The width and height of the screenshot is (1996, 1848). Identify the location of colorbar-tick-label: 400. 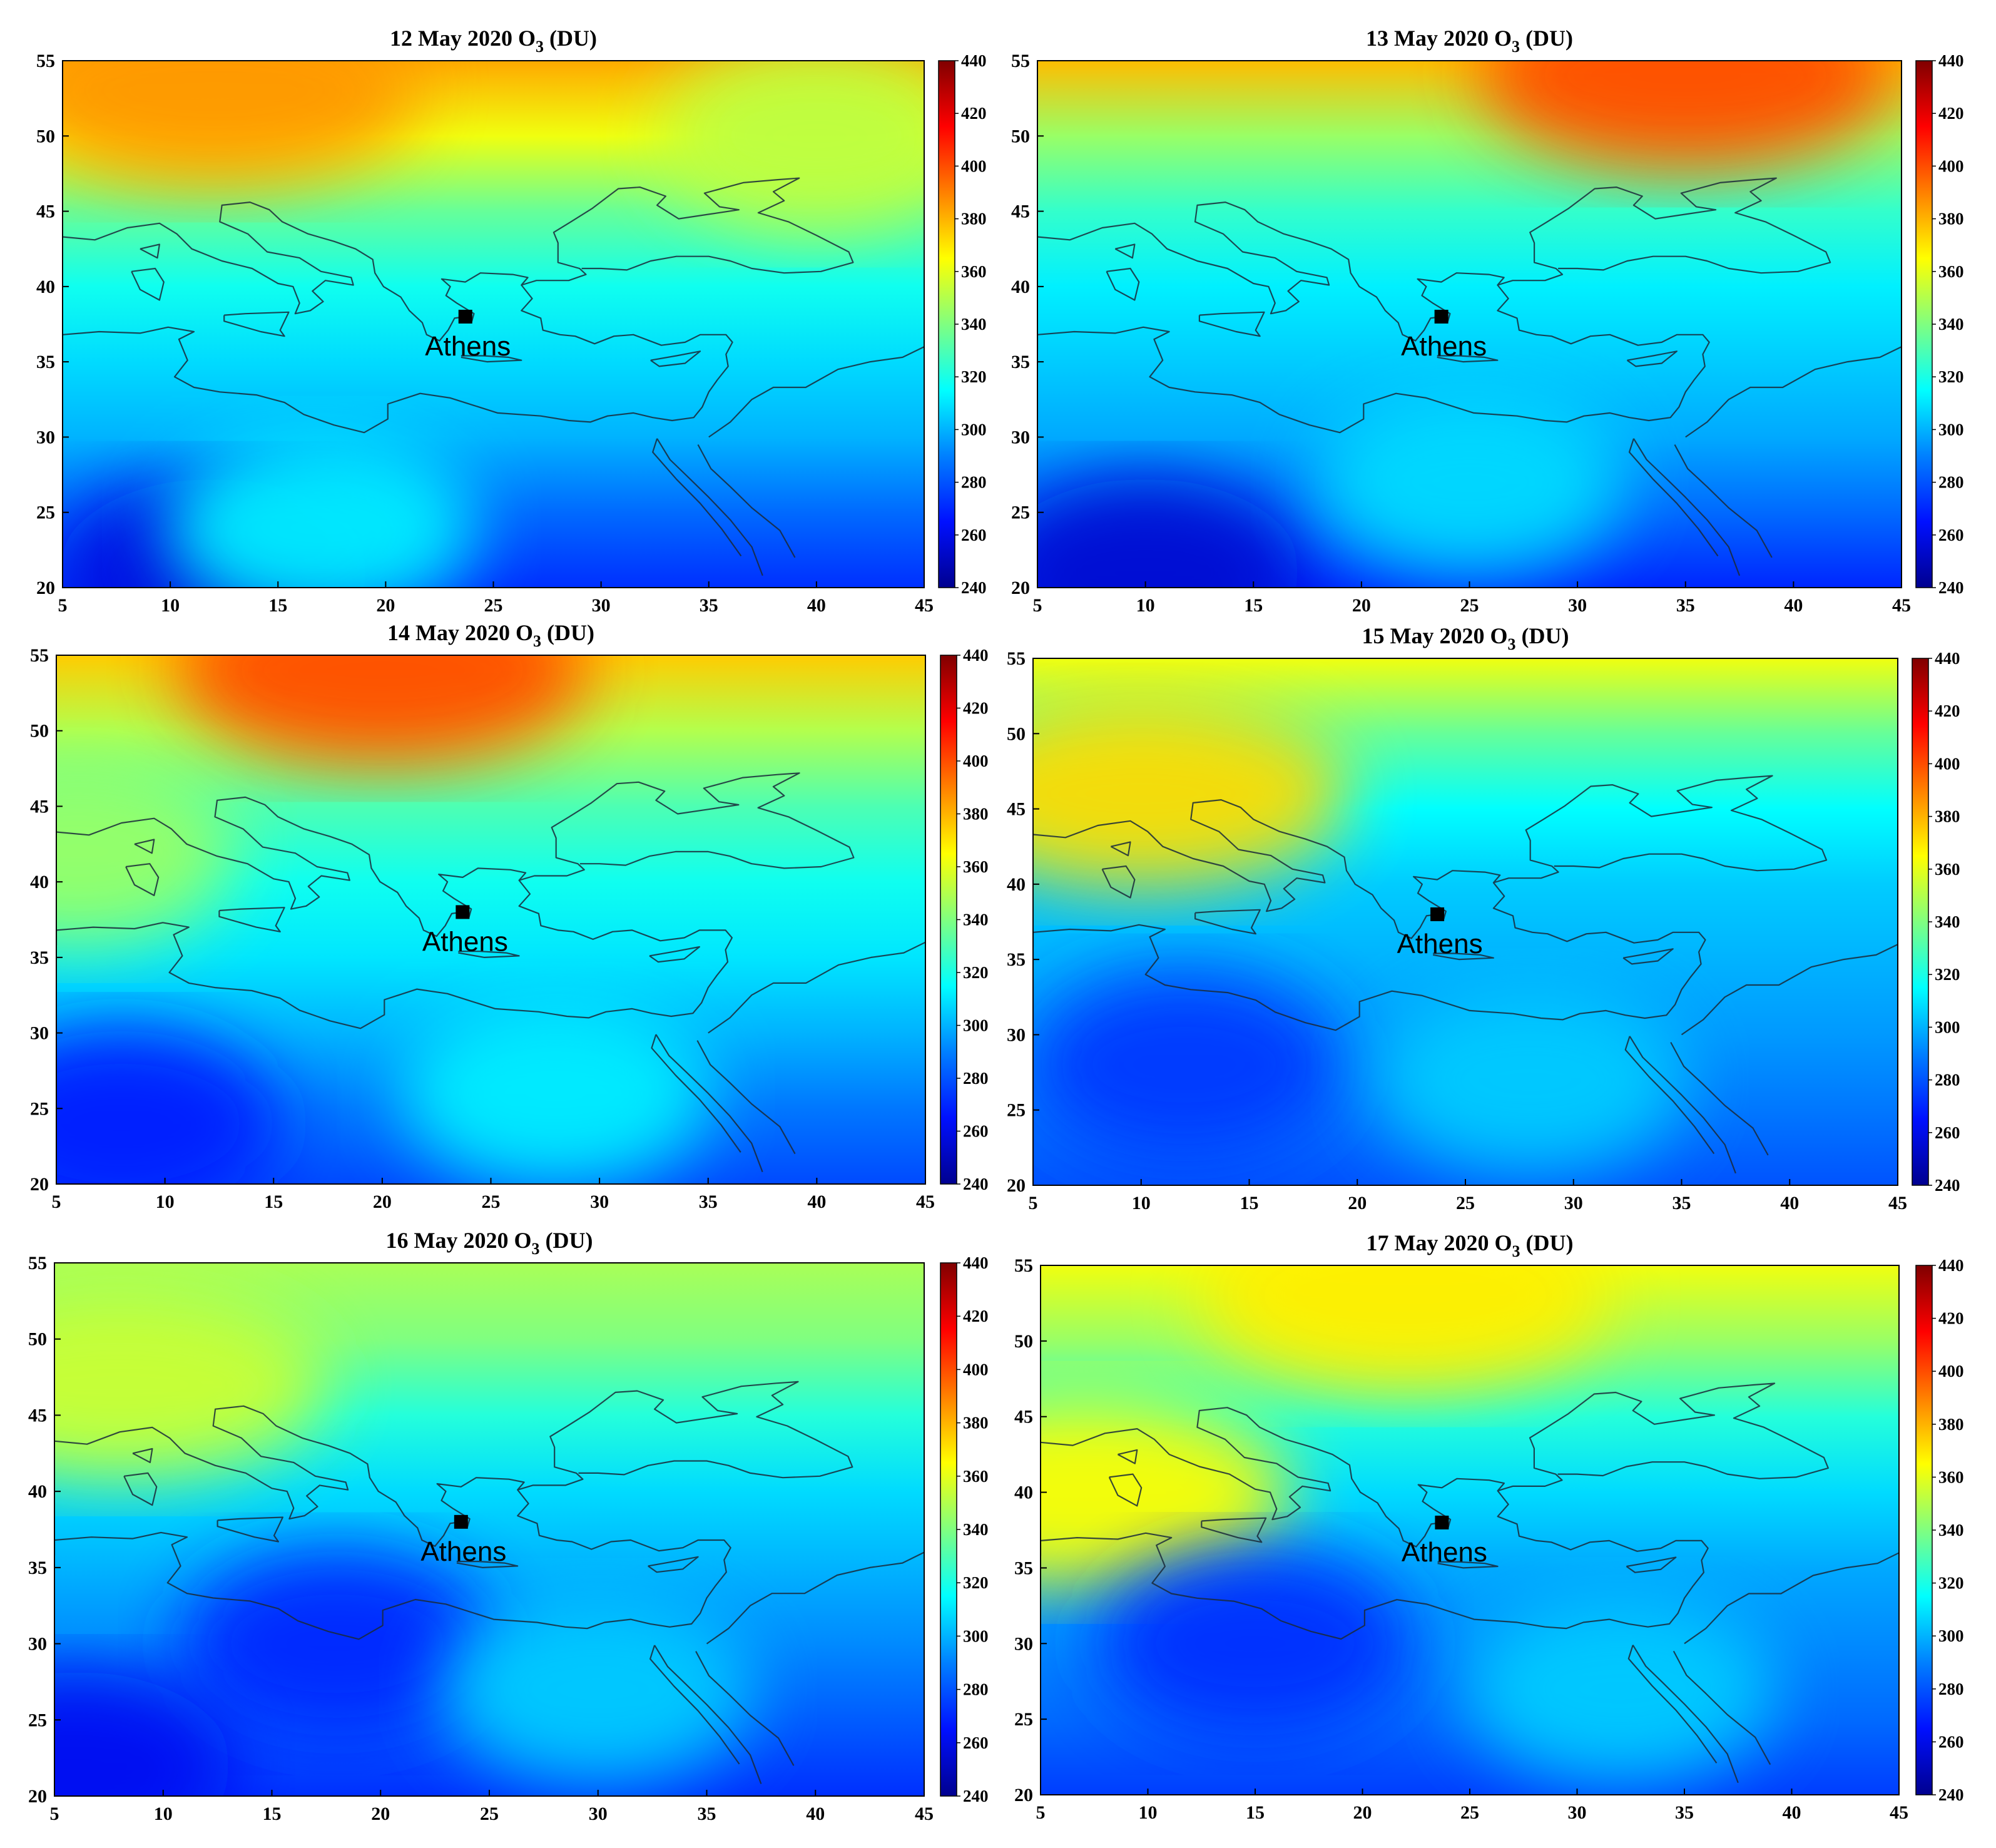
(1947, 763).